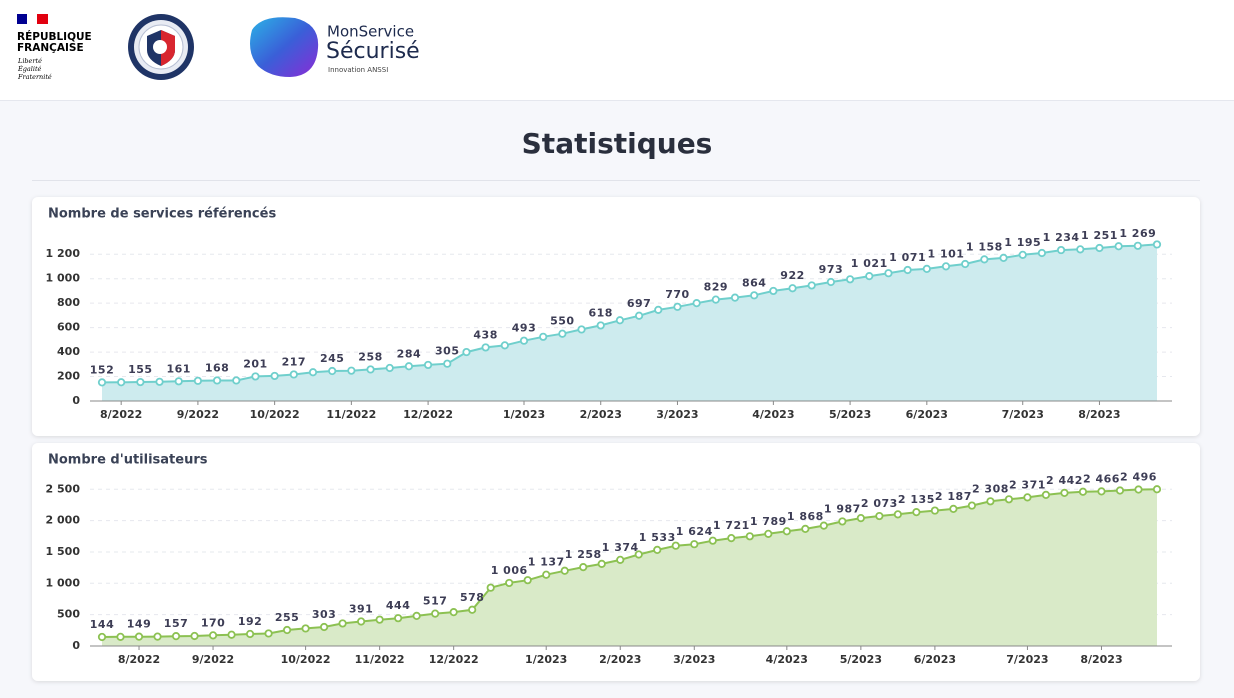 The height and width of the screenshot is (698, 1234). What do you see at coordinates (435, 601) in the screenshot?
I see `data-label: 517` at bounding box center [435, 601].